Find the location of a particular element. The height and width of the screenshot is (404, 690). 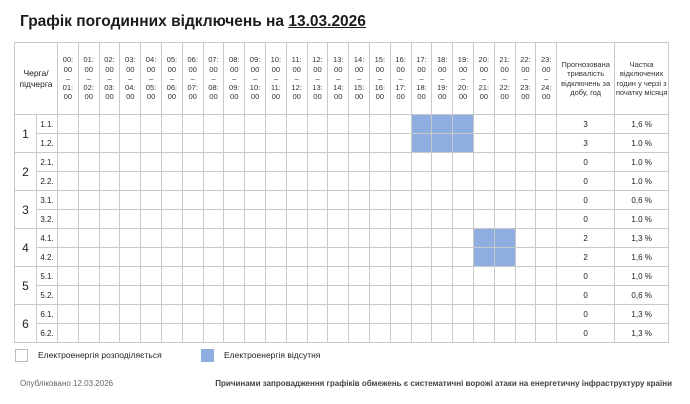

hour-to: 20: is located at coordinates (463, 88).